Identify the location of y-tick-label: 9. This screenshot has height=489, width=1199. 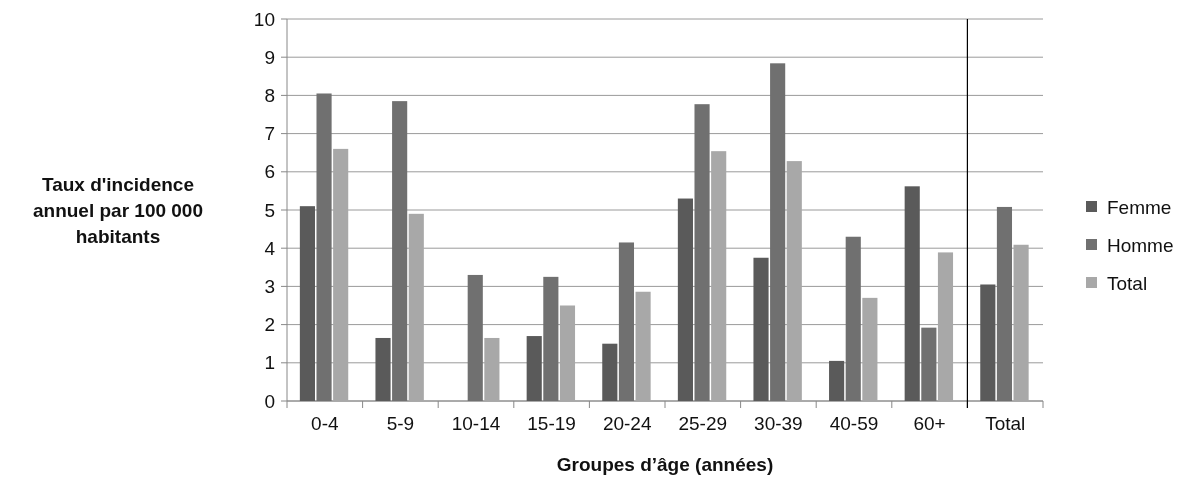
(269, 57).